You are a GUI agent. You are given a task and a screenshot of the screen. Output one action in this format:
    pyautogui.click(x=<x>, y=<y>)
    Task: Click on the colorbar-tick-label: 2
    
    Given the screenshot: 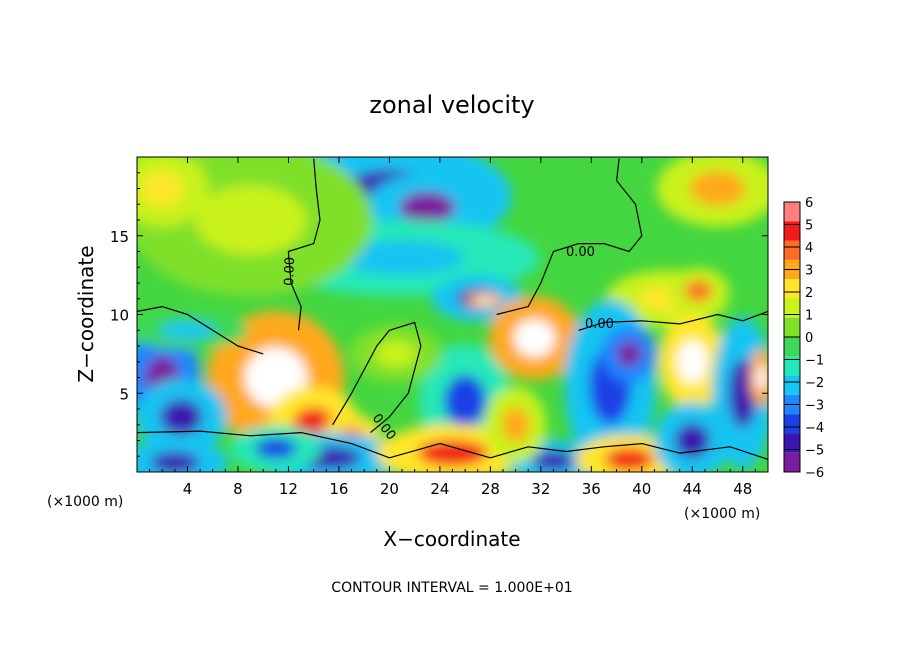 What is the action you would take?
    pyautogui.click(x=809, y=293)
    